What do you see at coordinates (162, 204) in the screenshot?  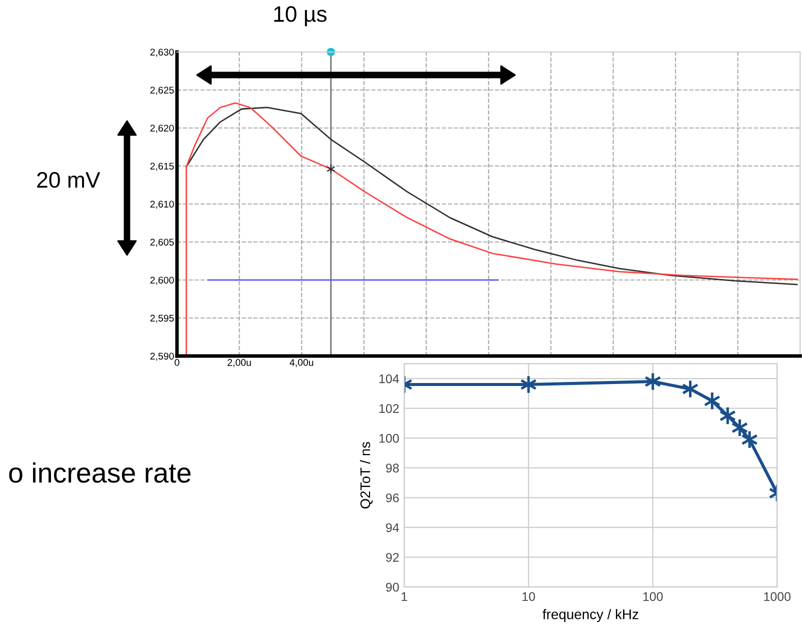 I see `y-tick-label: 2,610` at bounding box center [162, 204].